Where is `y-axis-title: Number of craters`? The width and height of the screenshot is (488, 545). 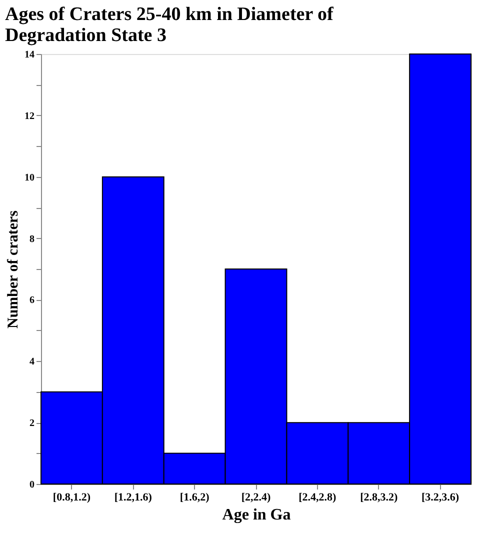 y-axis-title: Number of craters is located at coordinates (14, 269).